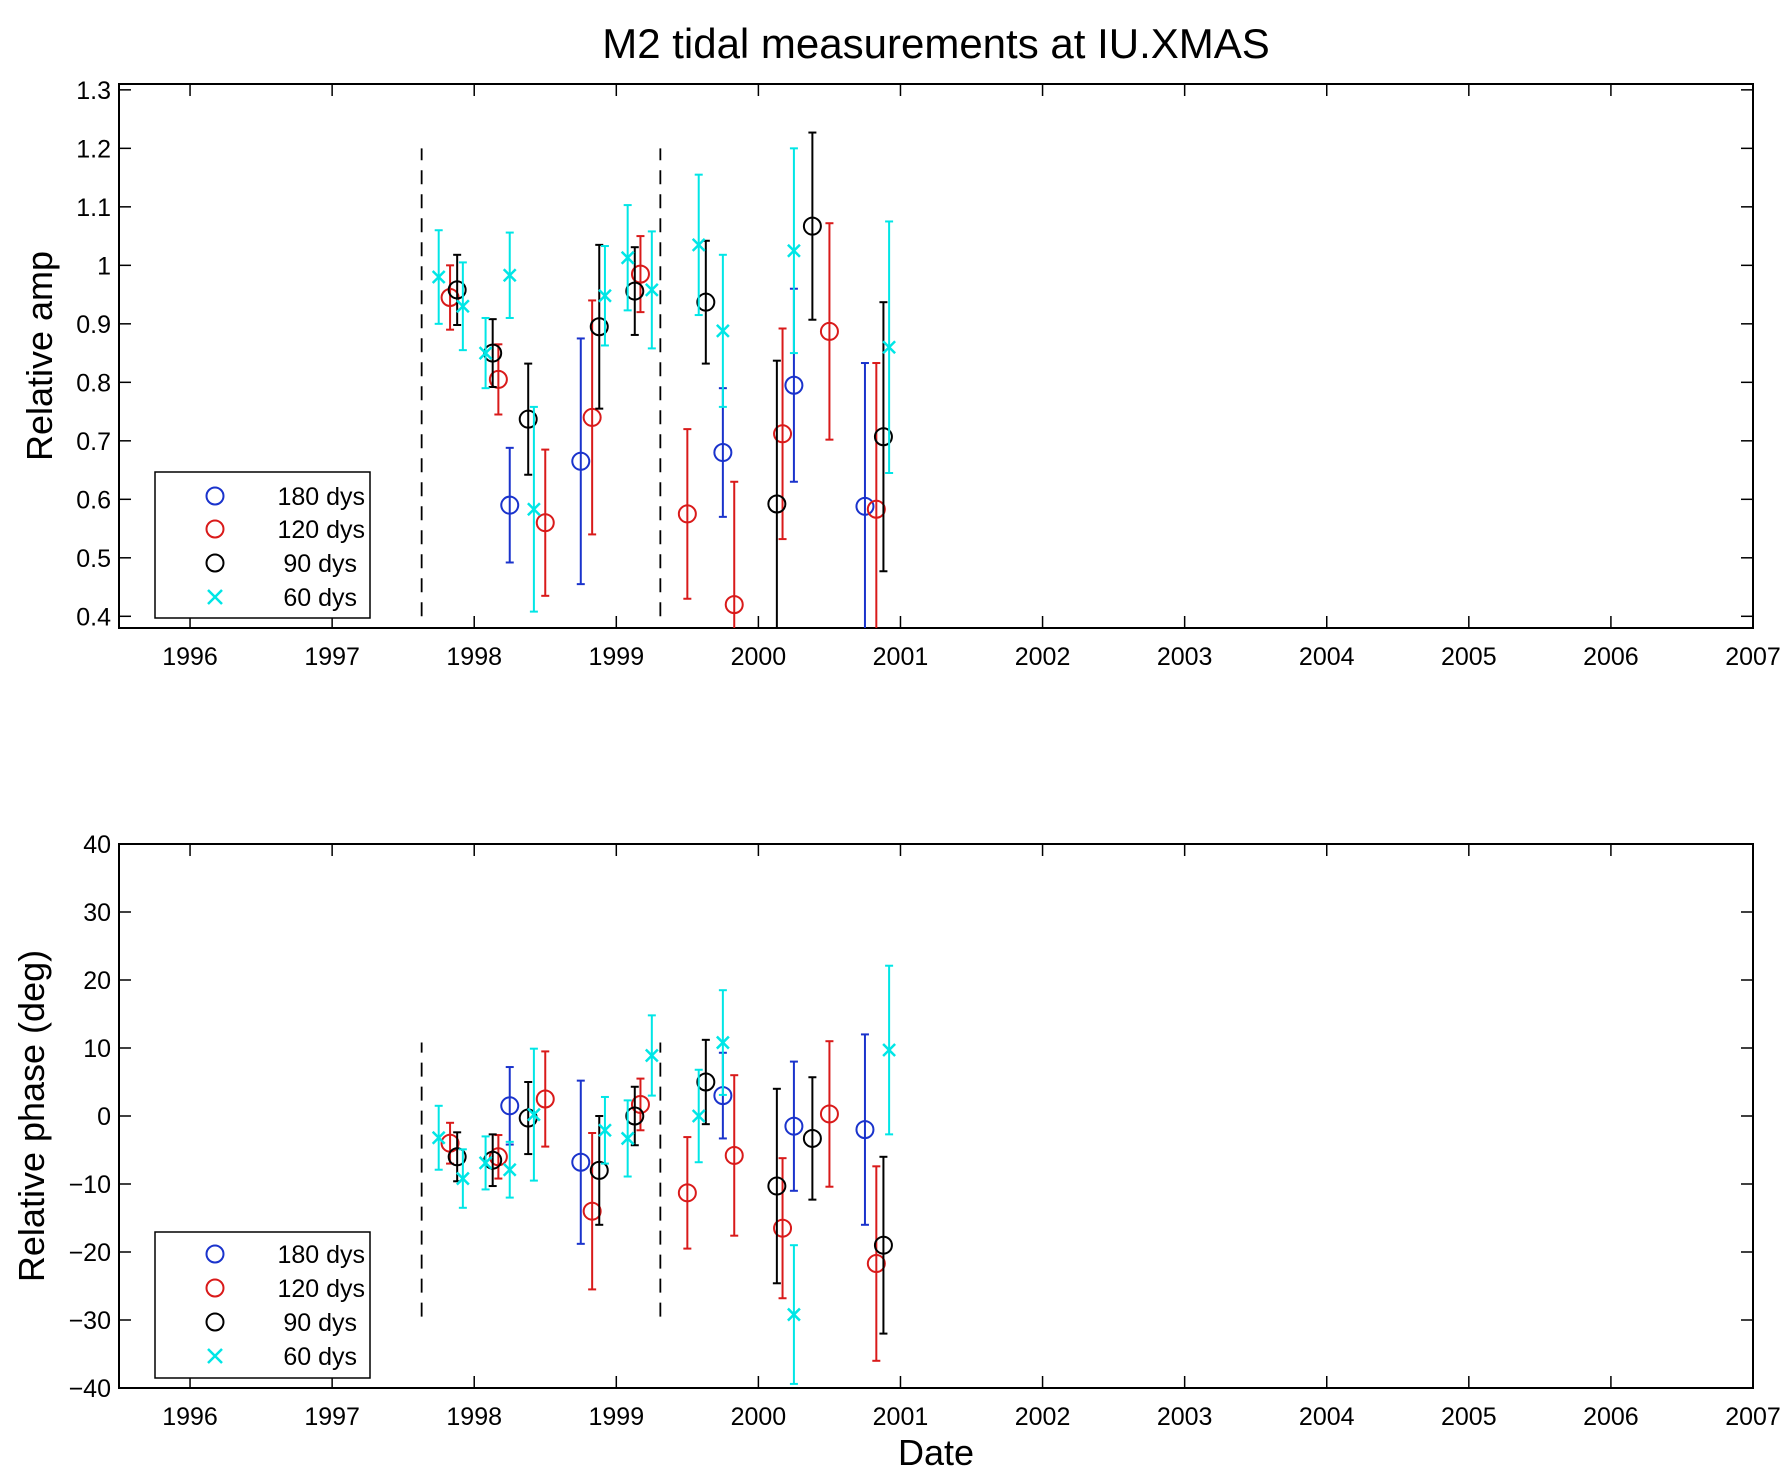 The image size is (1789, 1478). What do you see at coordinates (31, 1116) in the screenshot?
I see `phase-y-axis-label: Relative phase (deg)` at bounding box center [31, 1116].